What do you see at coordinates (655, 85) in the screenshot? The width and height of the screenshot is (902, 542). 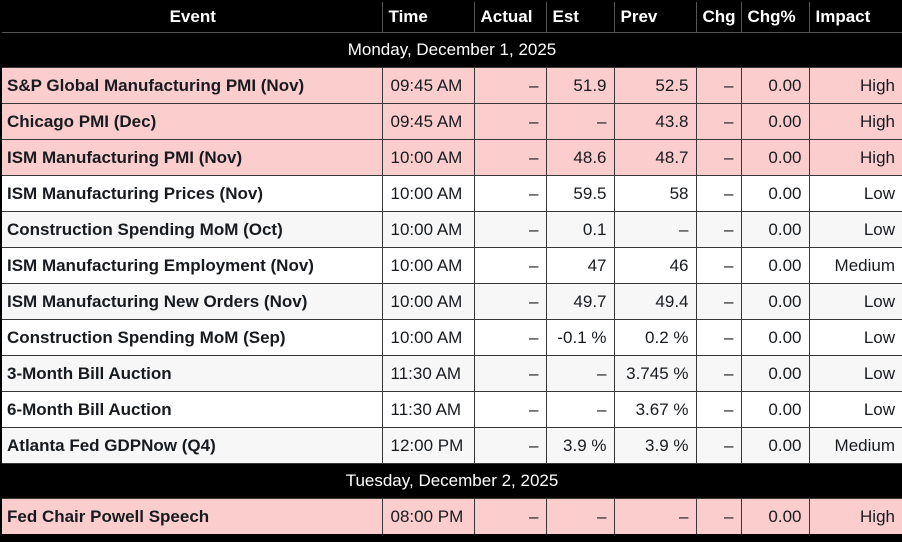 I see `prev-cell: 52.5` at bounding box center [655, 85].